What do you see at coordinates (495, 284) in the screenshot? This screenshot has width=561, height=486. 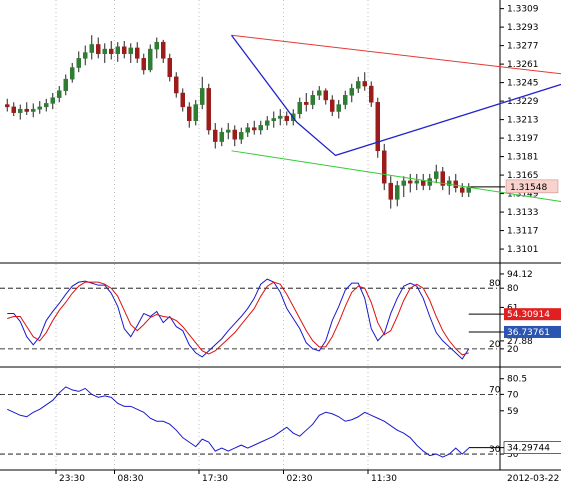 I see `stochastic-level-80-label: 80` at bounding box center [495, 284].